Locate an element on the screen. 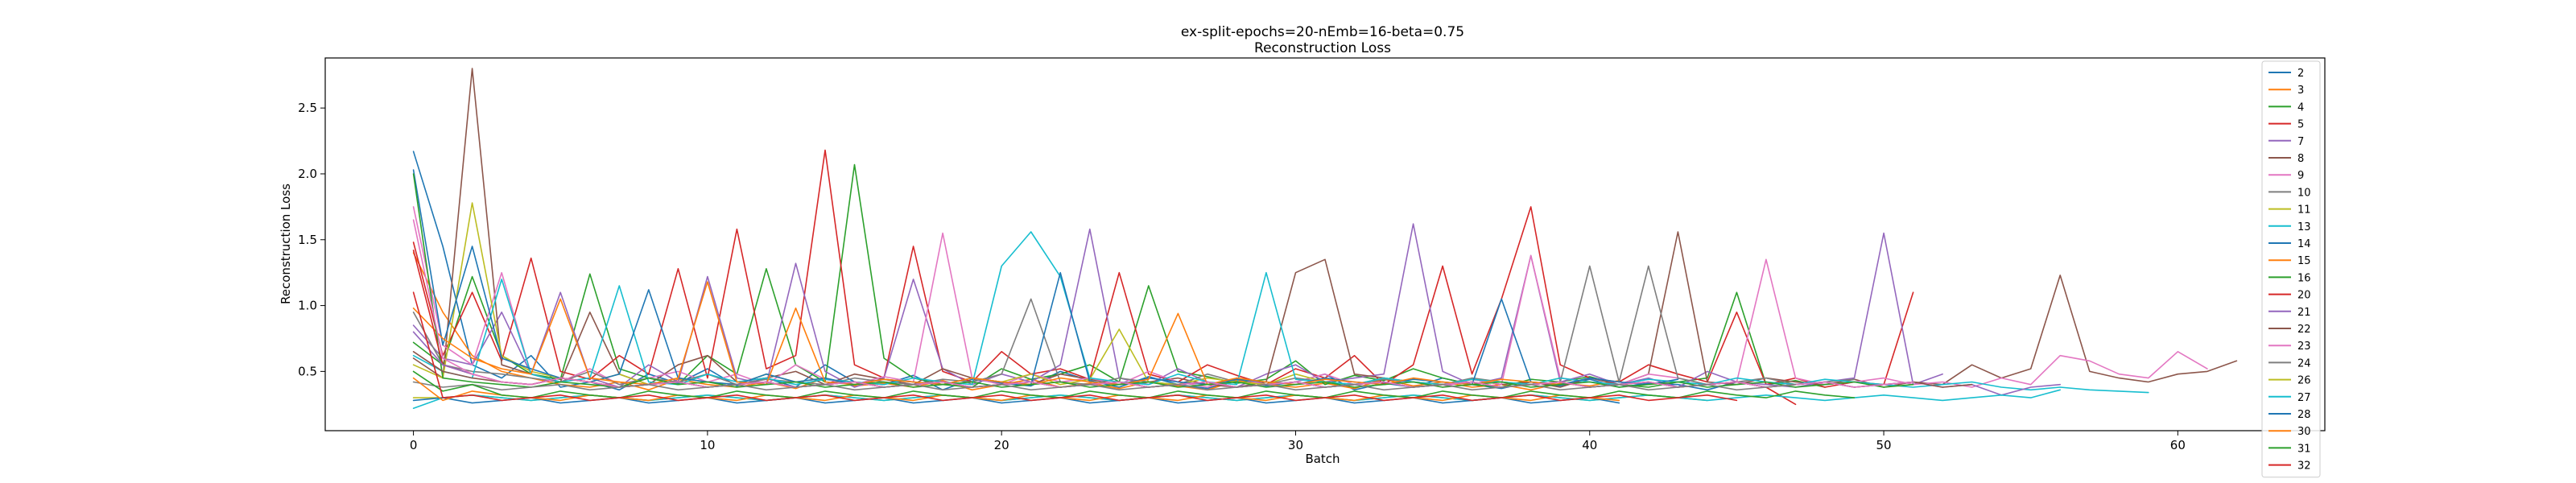  legend-label-24: 24 is located at coordinates (2304, 363).